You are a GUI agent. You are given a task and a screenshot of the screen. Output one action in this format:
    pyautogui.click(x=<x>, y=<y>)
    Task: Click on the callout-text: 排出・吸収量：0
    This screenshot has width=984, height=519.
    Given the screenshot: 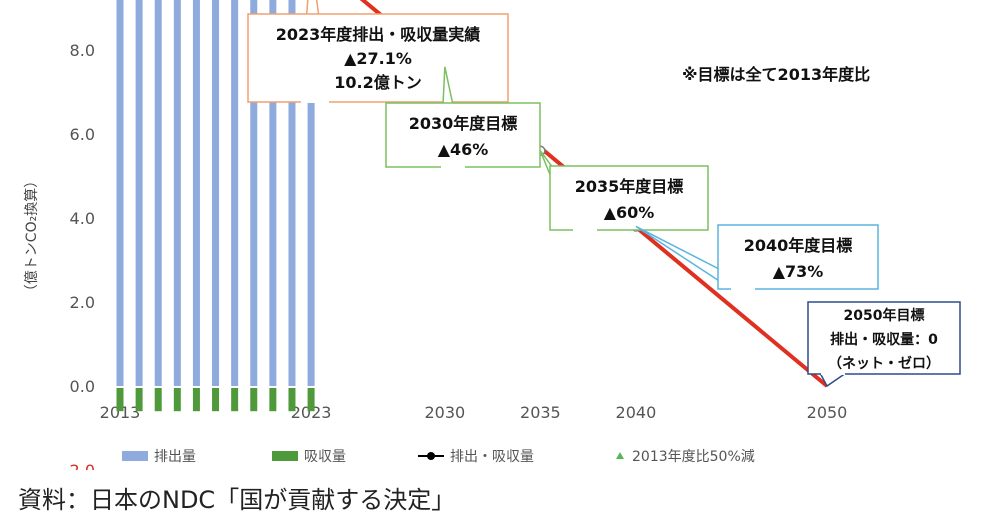 What is the action you would take?
    pyautogui.click(x=884, y=339)
    